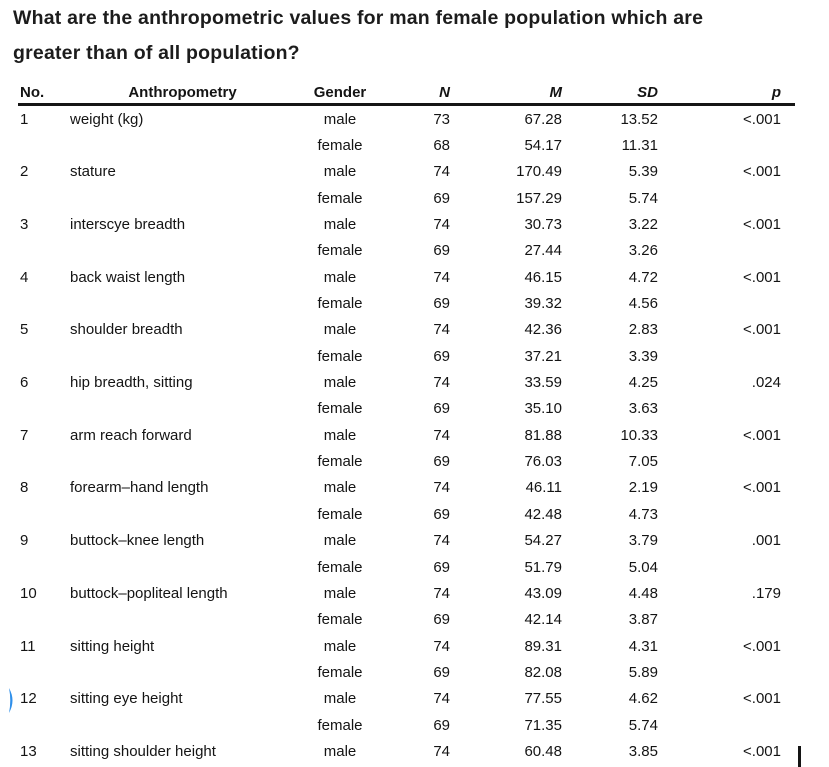 This screenshot has width=829, height=767. What do you see at coordinates (24, 225) in the screenshot?
I see `cell-no: 3` at bounding box center [24, 225].